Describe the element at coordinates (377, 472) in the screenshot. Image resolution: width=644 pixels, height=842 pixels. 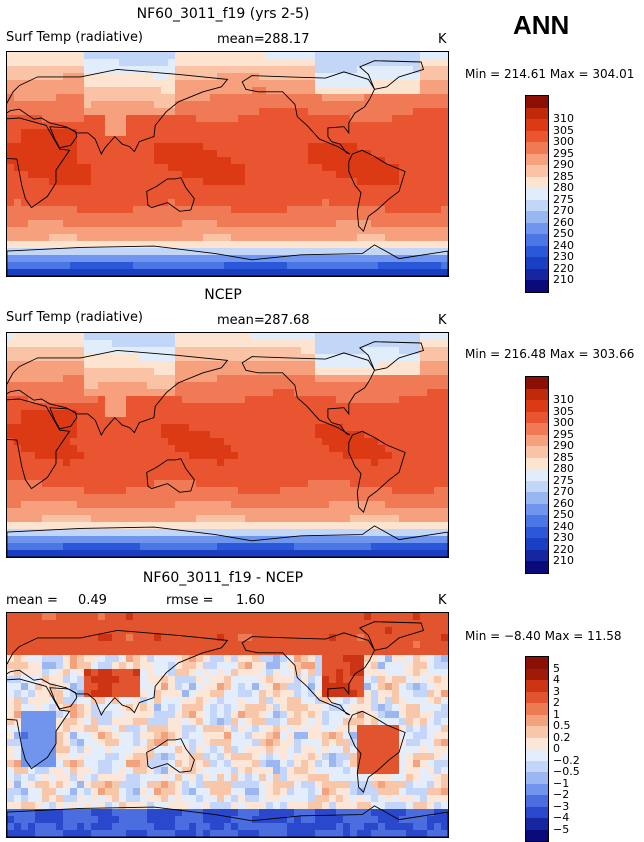
I see `coastline` at that location.